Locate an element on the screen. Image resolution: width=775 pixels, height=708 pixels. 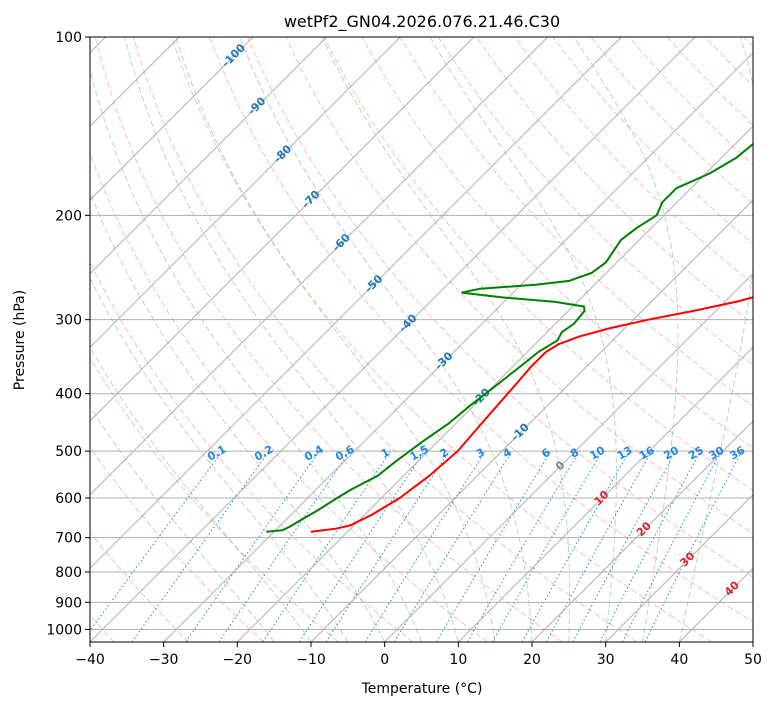
mixing-ratio-label: 25 is located at coordinates (696, 453).